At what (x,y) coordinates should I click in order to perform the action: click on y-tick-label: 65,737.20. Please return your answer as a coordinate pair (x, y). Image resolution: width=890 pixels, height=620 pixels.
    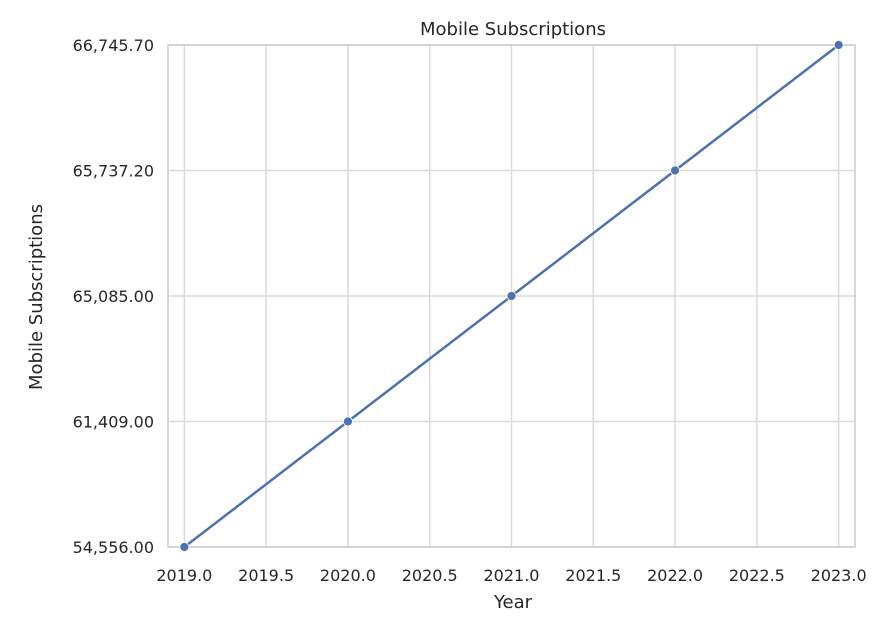
    Looking at the image, I should click on (113, 171).